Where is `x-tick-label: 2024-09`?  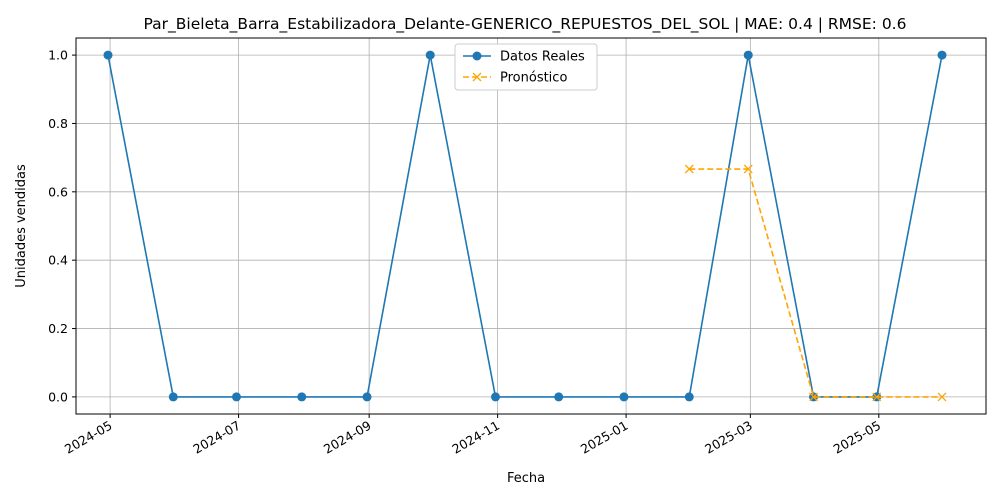 x-tick-label: 2024-09 is located at coordinates (347, 437).